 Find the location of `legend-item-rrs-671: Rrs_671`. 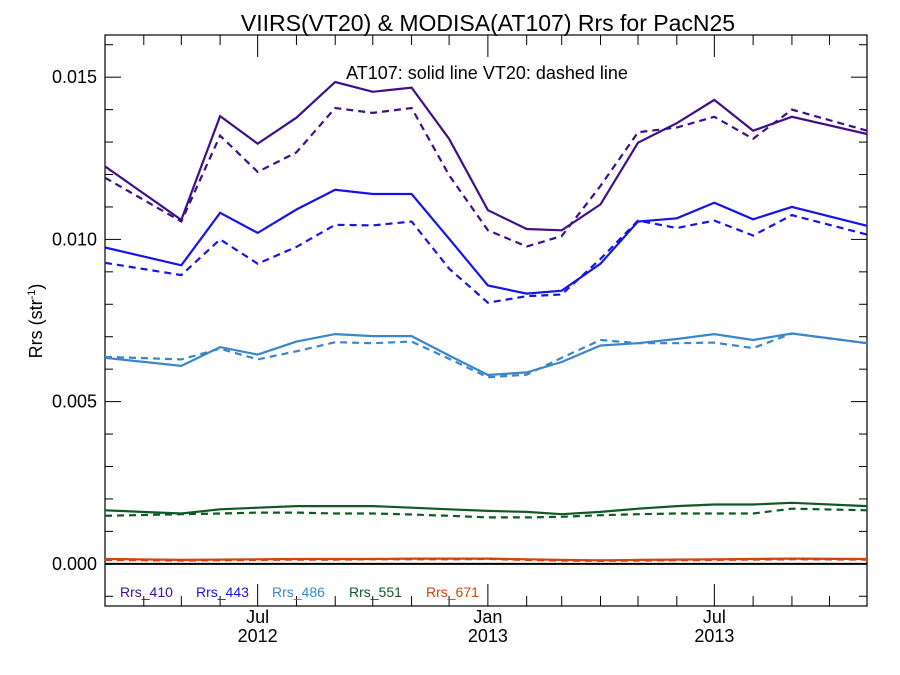

legend-item-rrs-671: Rrs_671 is located at coordinates (452, 592).